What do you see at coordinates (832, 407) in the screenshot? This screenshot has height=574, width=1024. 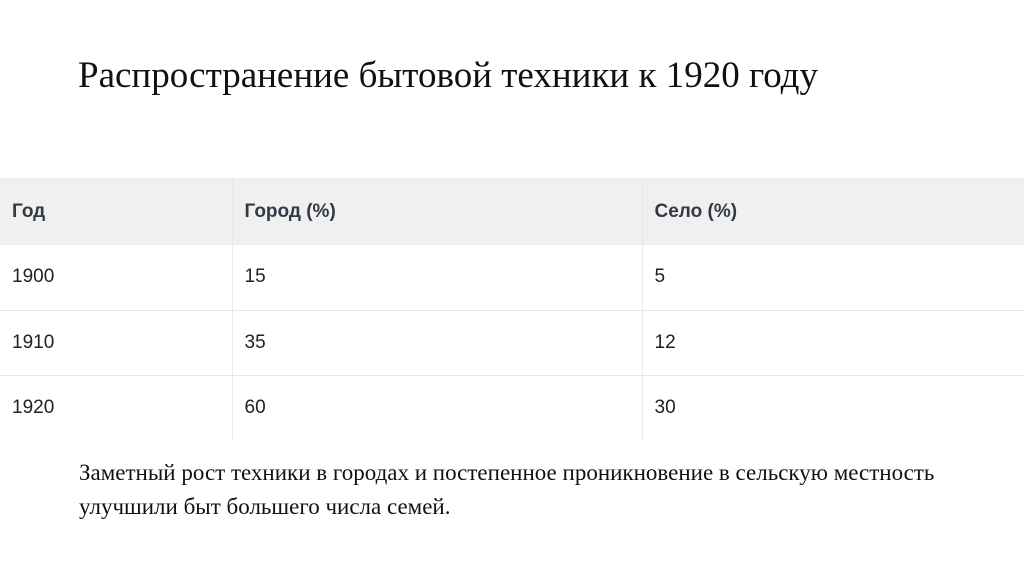 I see `cell-village: 30` at bounding box center [832, 407].